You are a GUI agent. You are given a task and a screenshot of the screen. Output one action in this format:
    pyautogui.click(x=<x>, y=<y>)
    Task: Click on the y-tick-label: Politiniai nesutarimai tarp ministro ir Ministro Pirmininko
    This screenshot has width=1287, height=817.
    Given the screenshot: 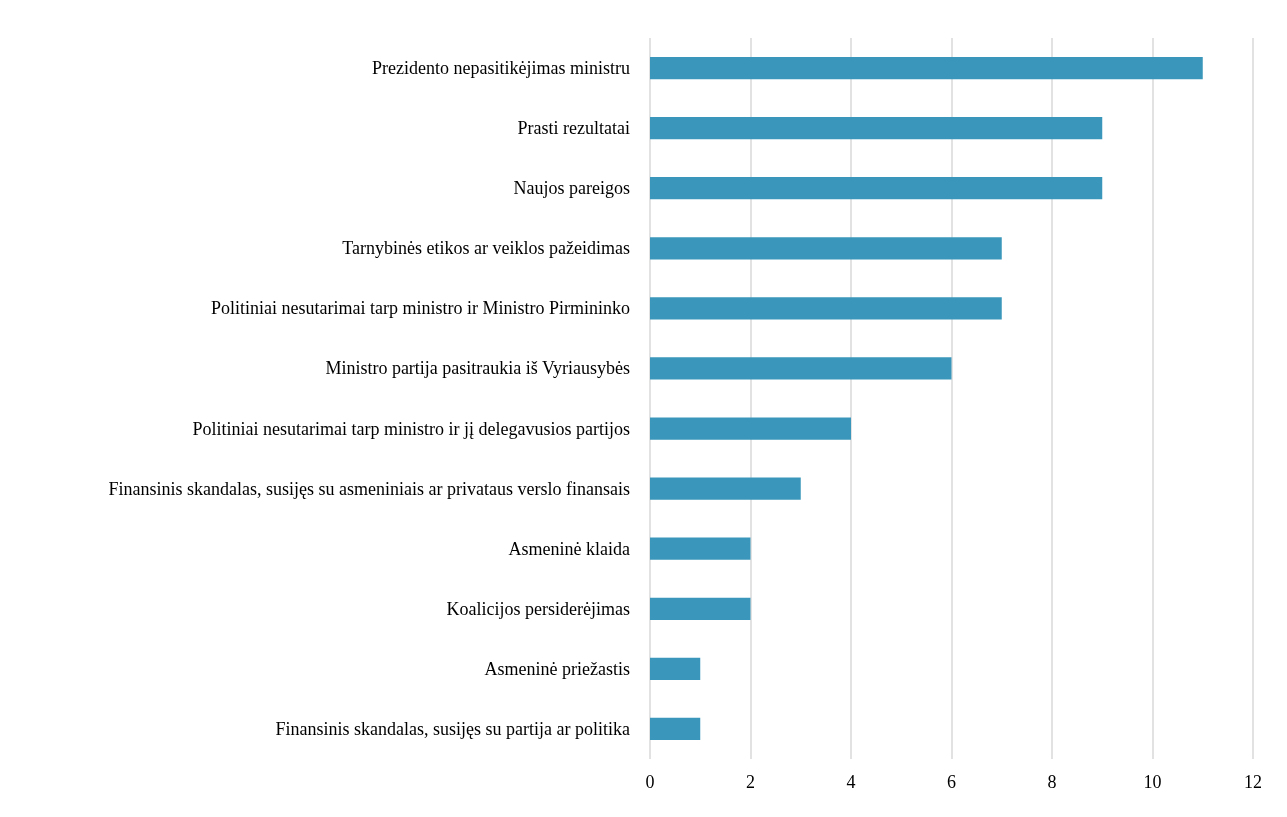 What is the action you would take?
    pyautogui.click(x=420, y=308)
    